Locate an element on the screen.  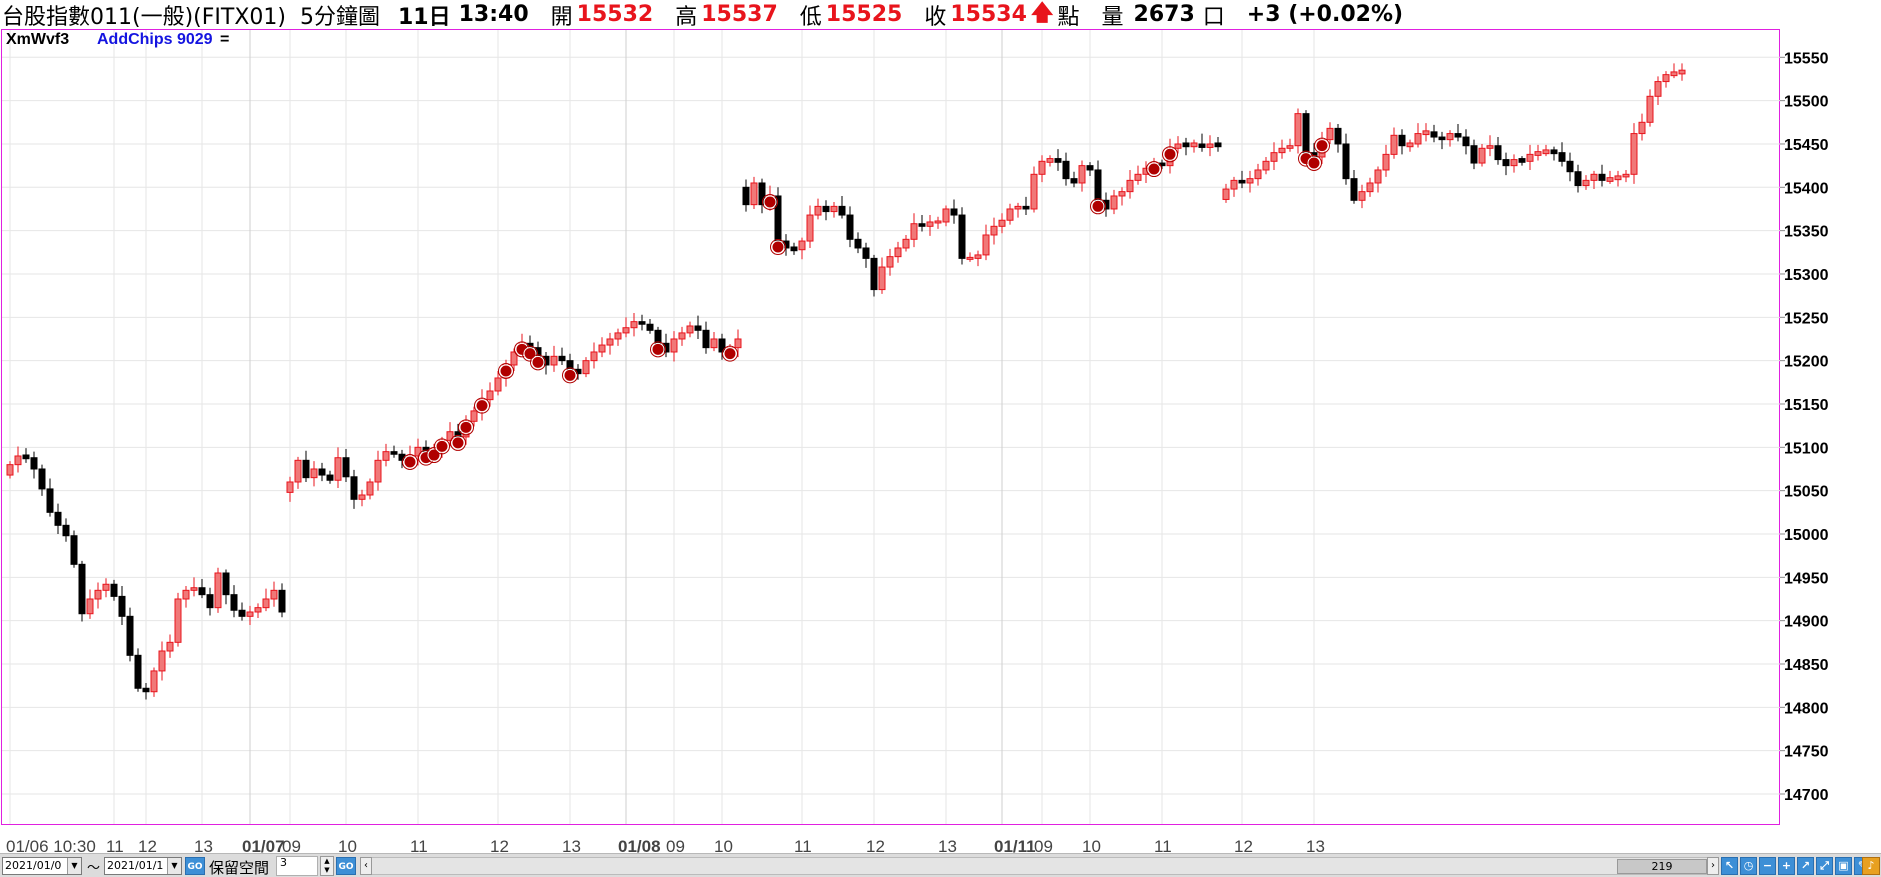
volume-value: 2673 is located at coordinates (1164, 14).